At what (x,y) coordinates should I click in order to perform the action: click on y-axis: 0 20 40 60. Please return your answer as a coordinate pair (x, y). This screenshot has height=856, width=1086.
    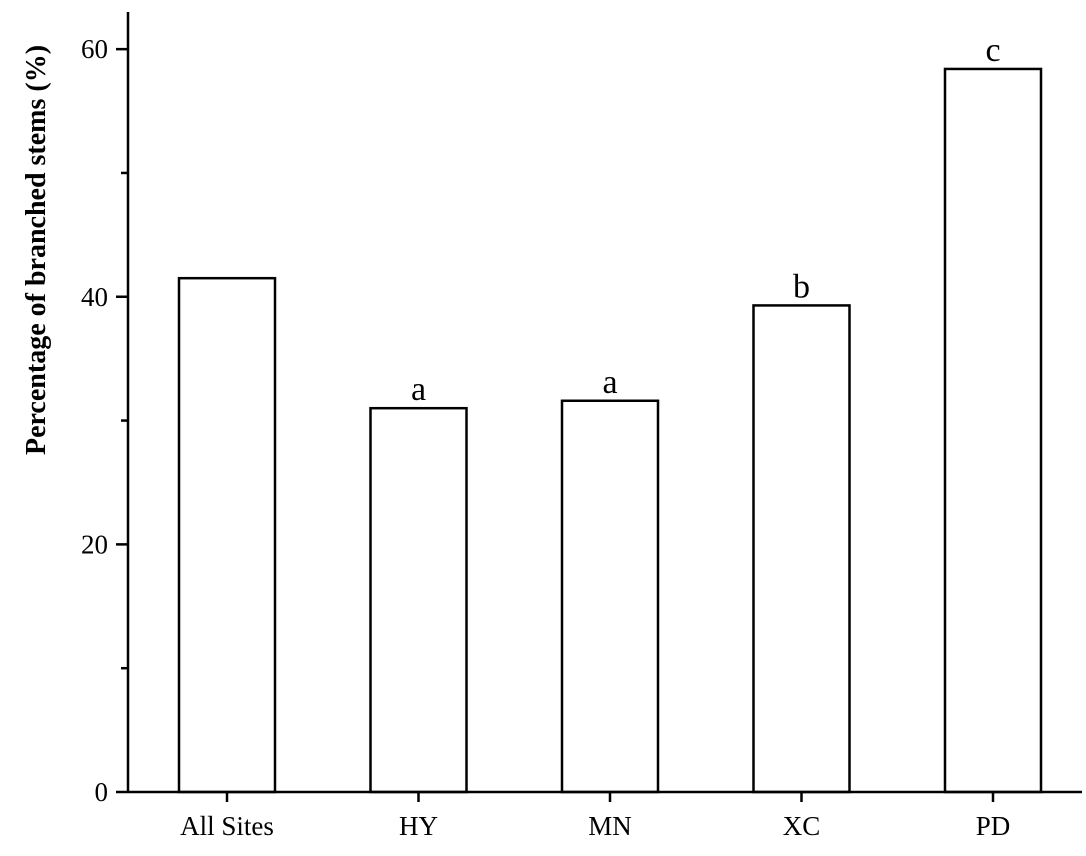
    Looking at the image, I should click on (105, 409).